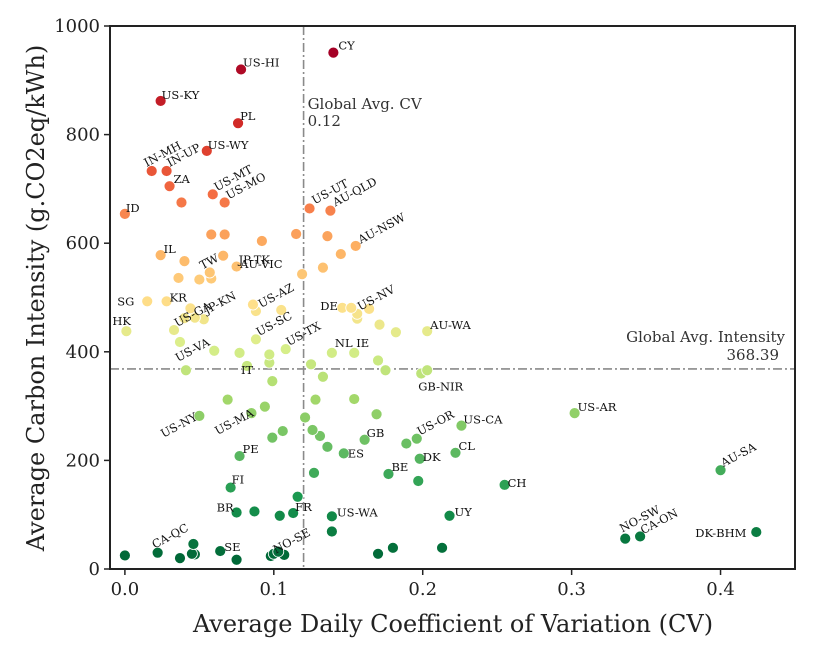 The width and height of the screenshot is (813, 655). What do you see at coordinates (427, 331) in the screenshot?
I see `data-point-au-wa` at bounding box center [427, 331].